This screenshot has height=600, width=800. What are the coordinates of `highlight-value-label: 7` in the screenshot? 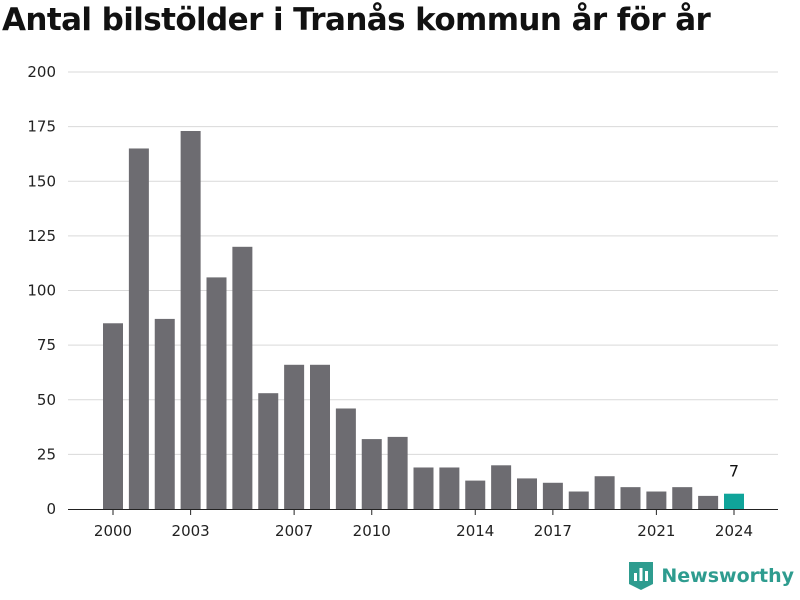 It's located at (734, 471).